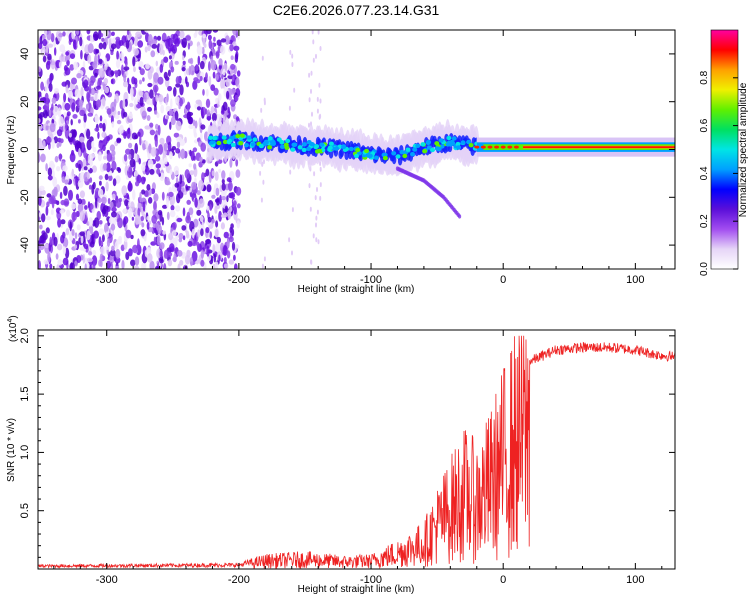  What do you see at coordinates (516, 147) in the screenshot?
I see `tone-peak-dot` at bounding box center [516, 147].